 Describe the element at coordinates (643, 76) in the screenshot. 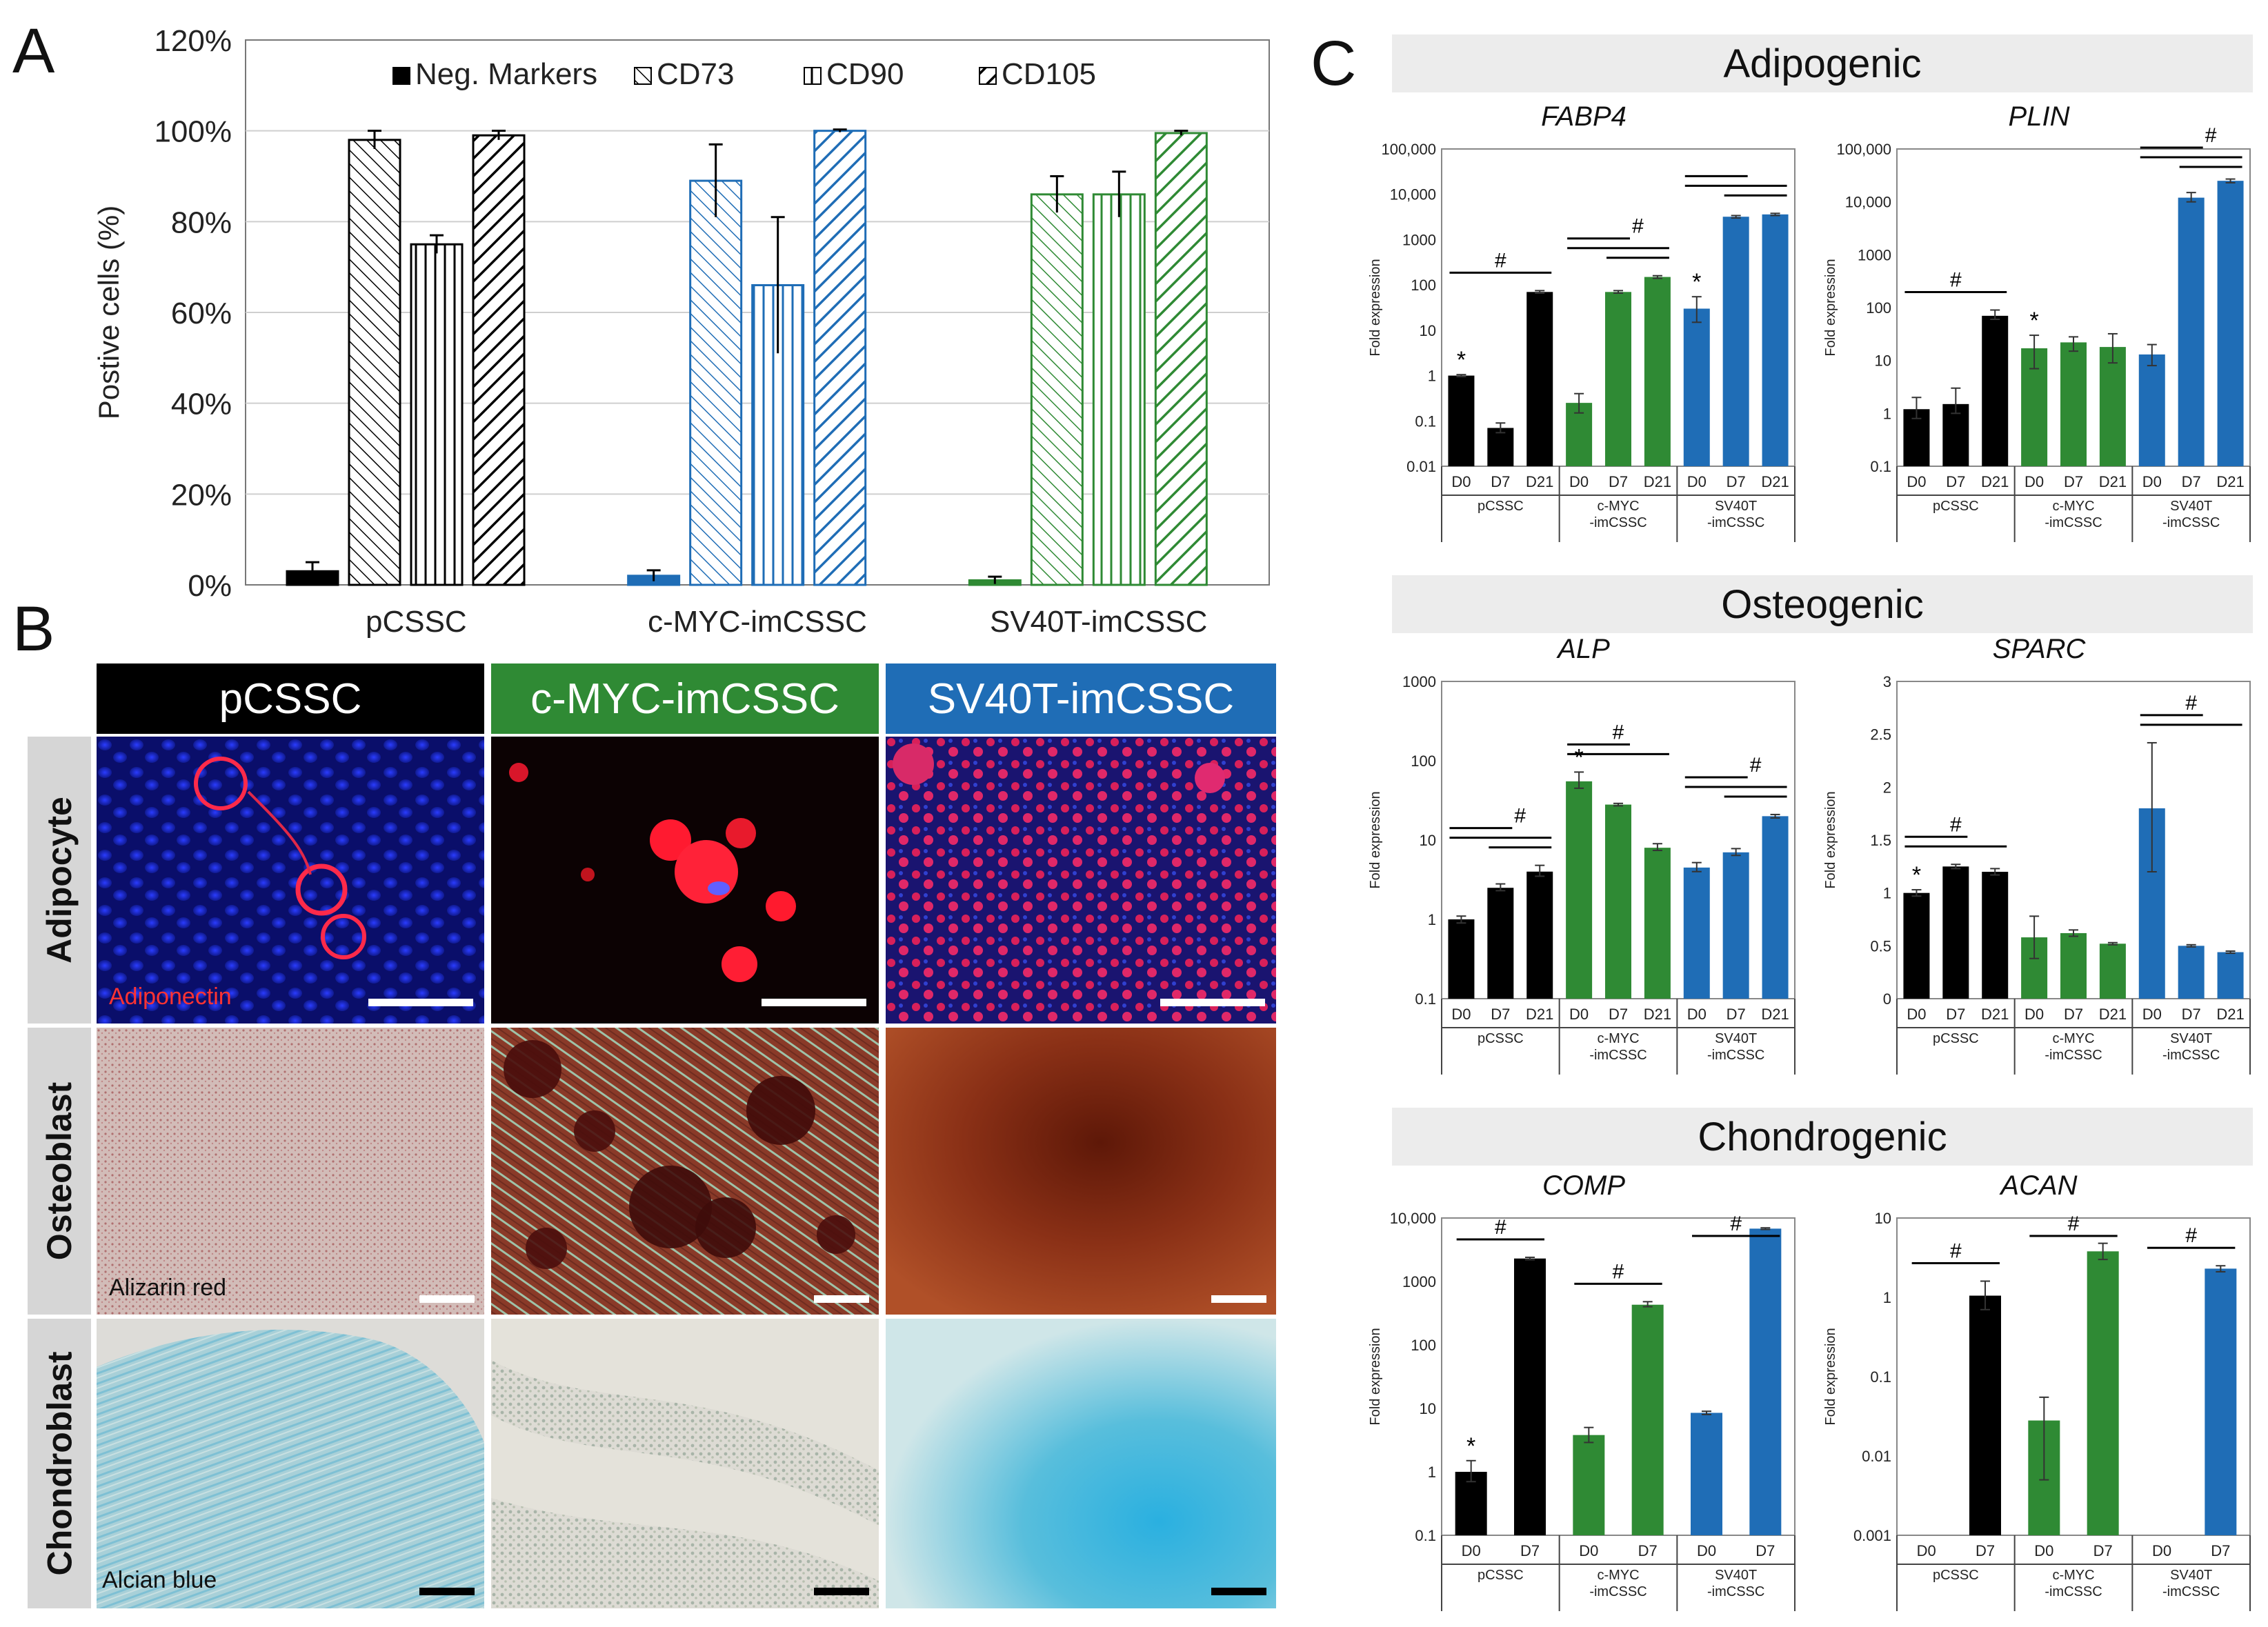

I see `legend-swatch` at that location.